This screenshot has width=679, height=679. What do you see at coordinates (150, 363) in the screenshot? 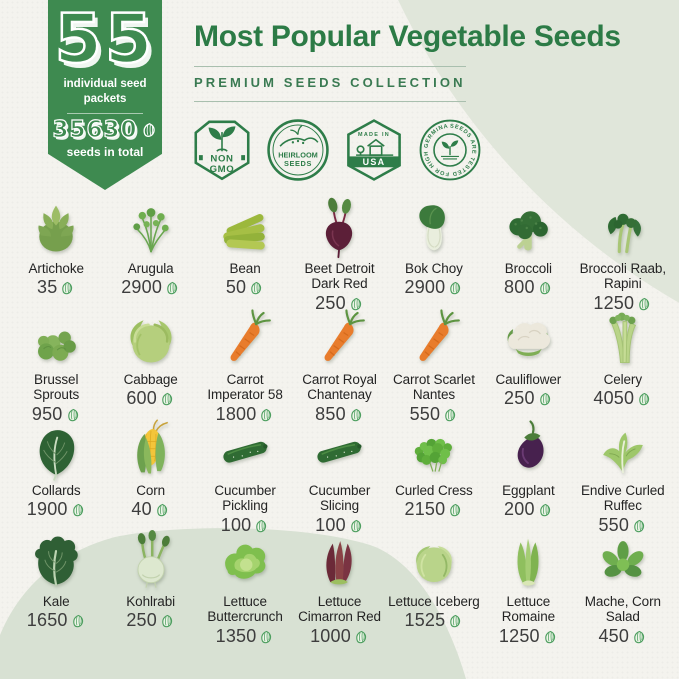
I see `veg-item-cabbage: Cabbage 600` at bounding box center [150, 363].